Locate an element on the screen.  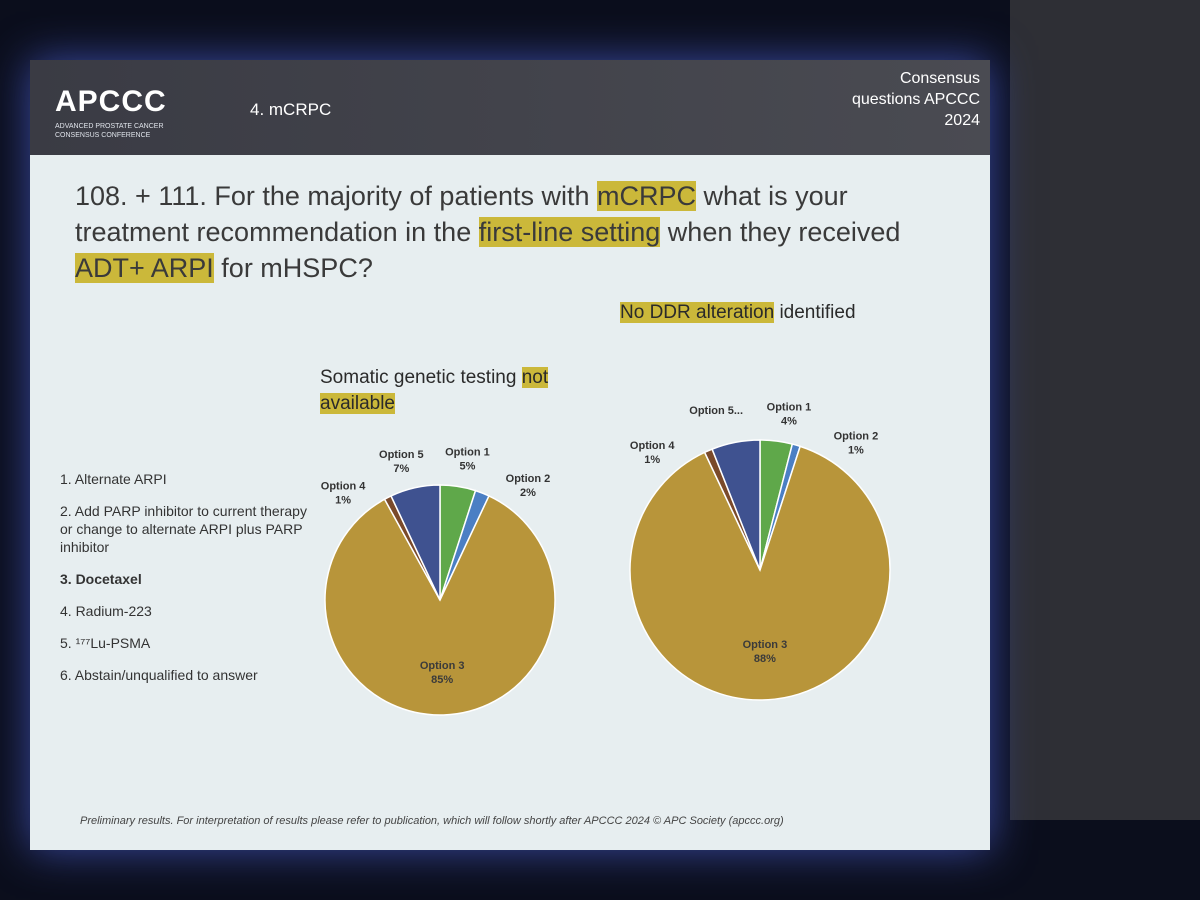
value-label: 88% is located at coordinates (765, 659).